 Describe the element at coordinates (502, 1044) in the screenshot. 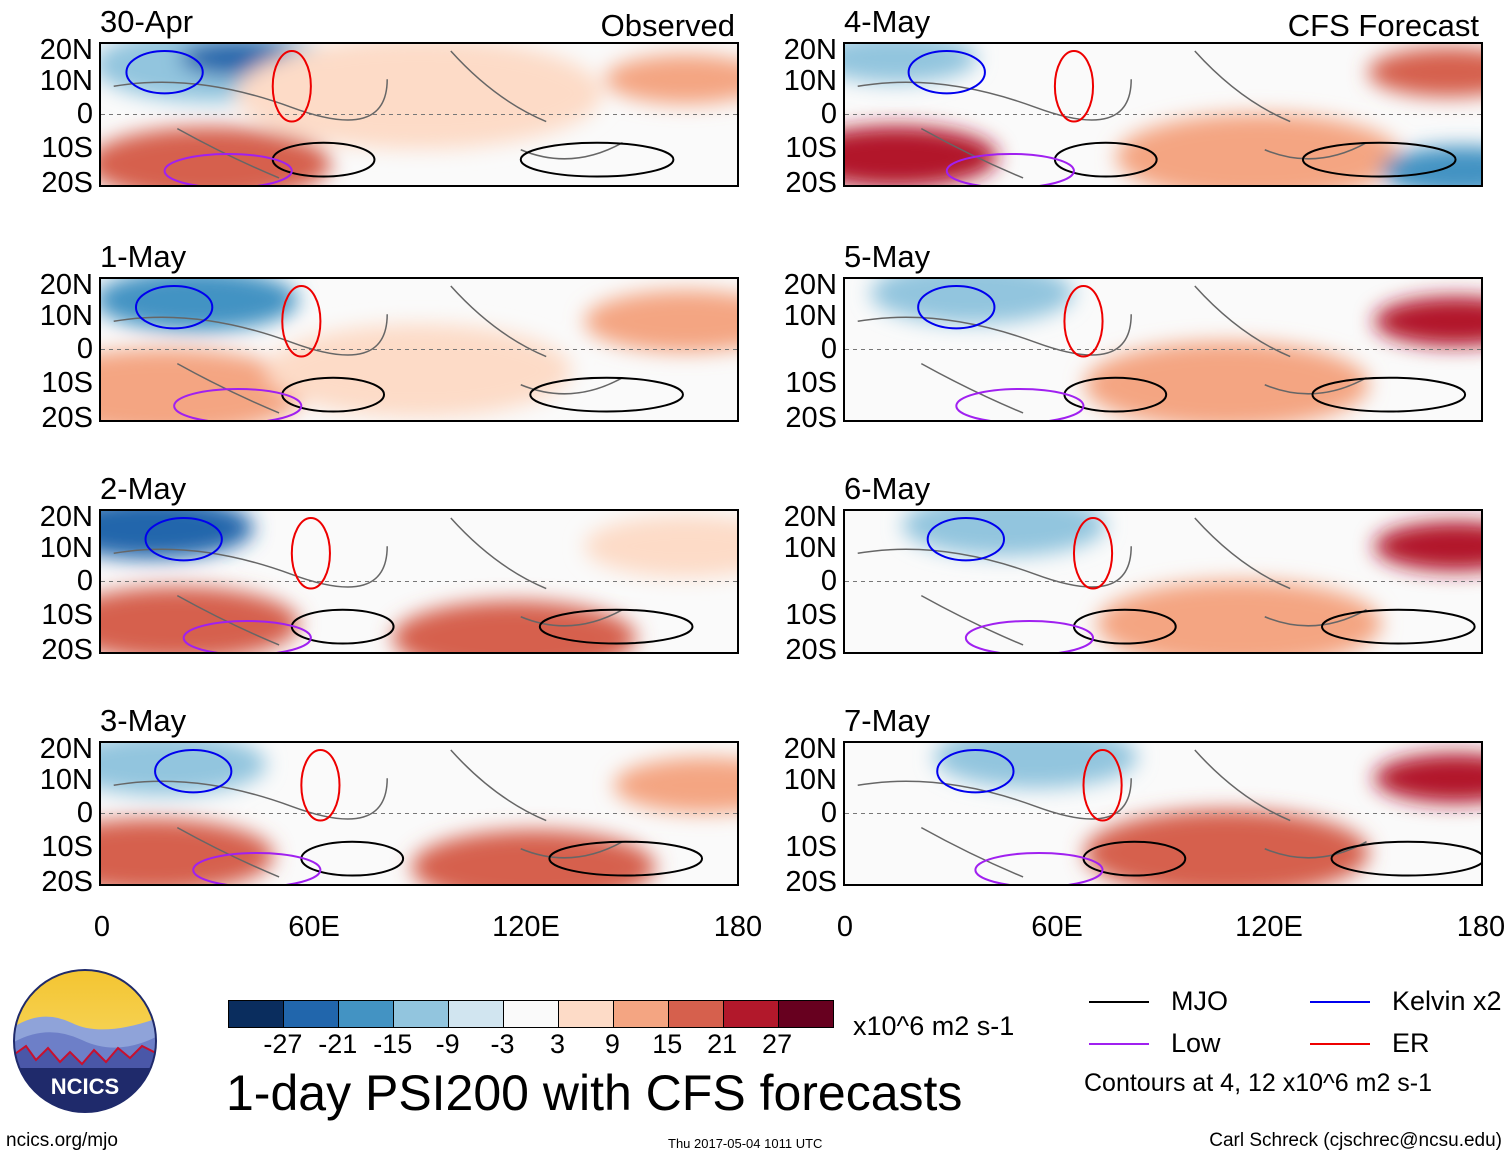

I see `colorbar-tick-label: -3` at that location.